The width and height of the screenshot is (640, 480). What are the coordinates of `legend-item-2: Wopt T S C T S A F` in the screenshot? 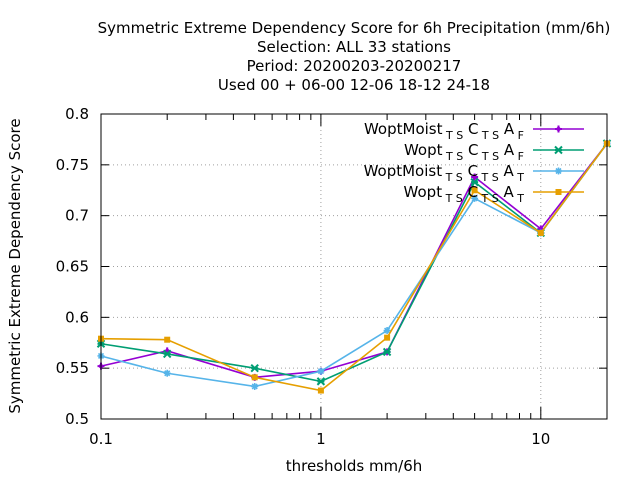 It's located at (494, 152).